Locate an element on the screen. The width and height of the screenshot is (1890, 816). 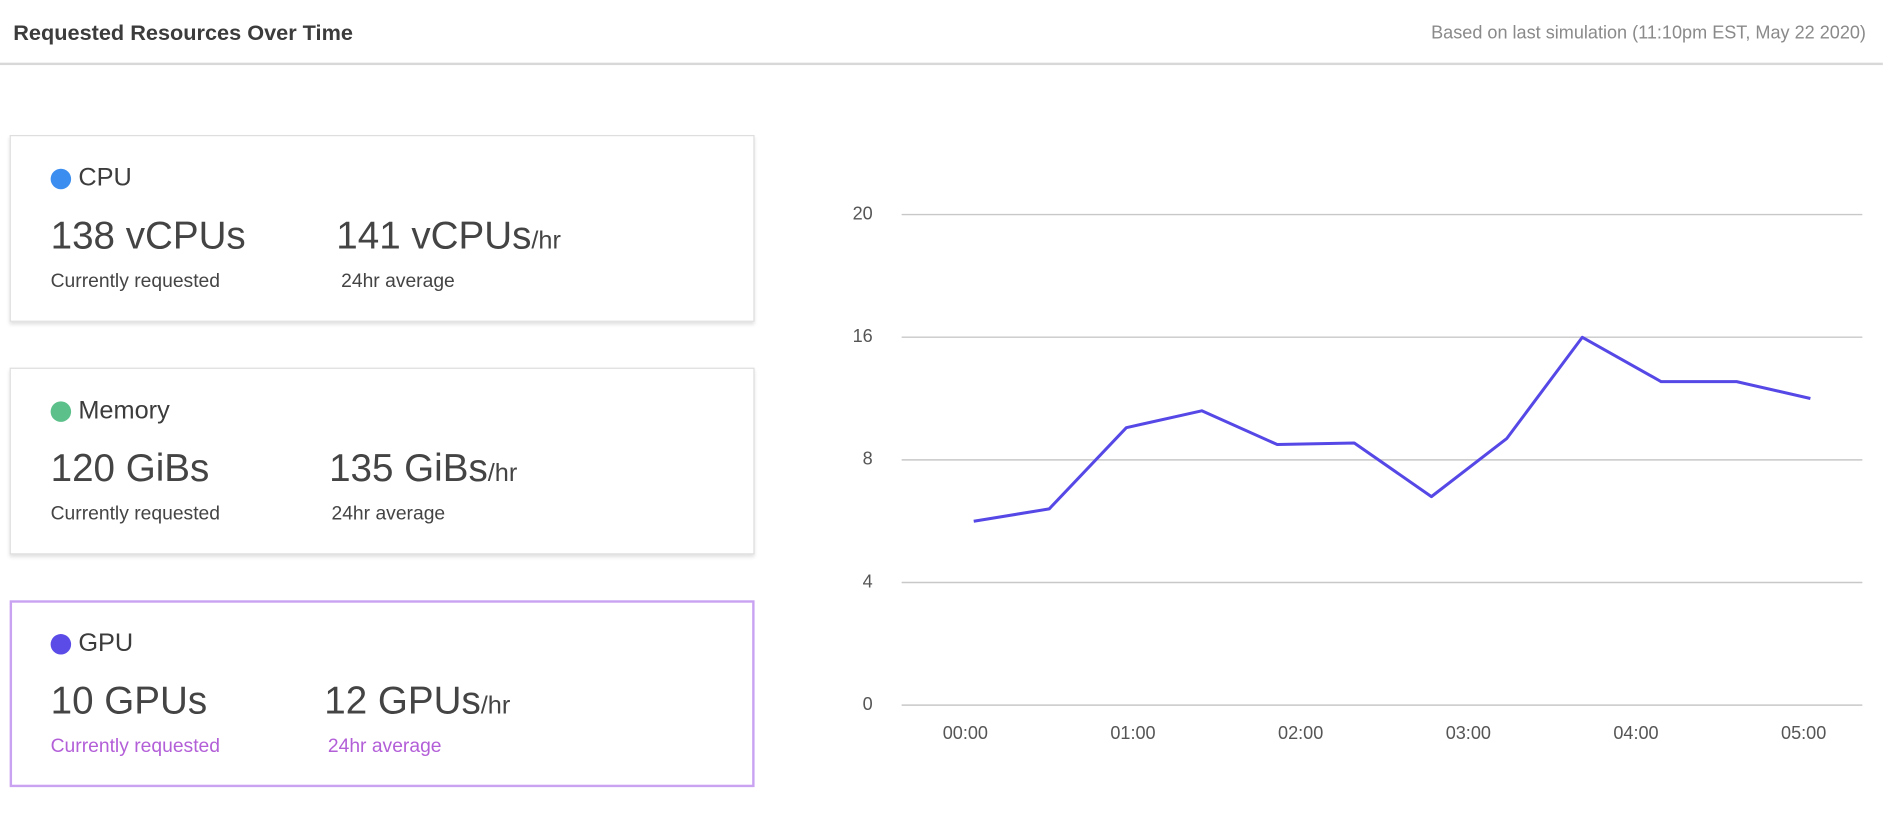
y-tick-label: 20 is located at coordinates (863, 213).